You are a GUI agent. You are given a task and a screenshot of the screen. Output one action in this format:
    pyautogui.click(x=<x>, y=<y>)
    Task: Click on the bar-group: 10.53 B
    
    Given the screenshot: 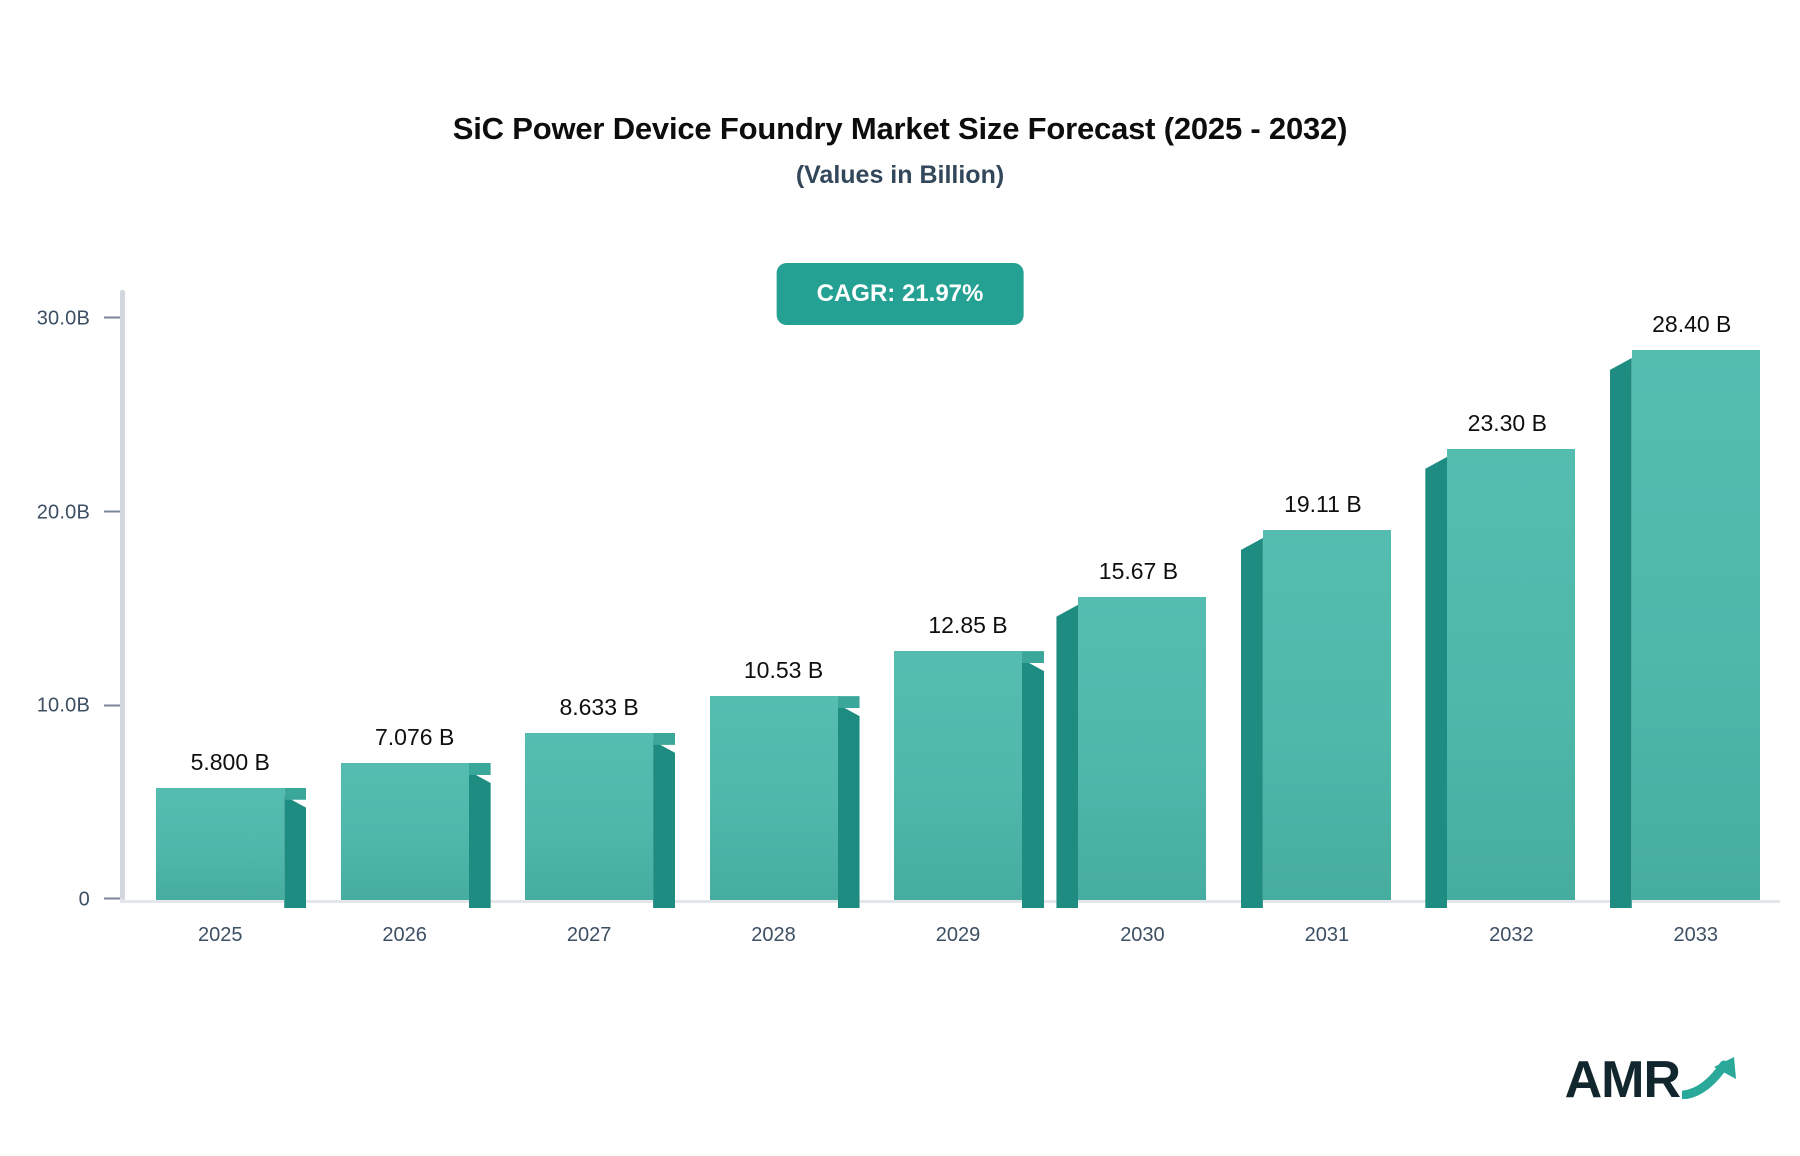 What is the action you would take?
    pyautogui.click(x=784, y=599)
    